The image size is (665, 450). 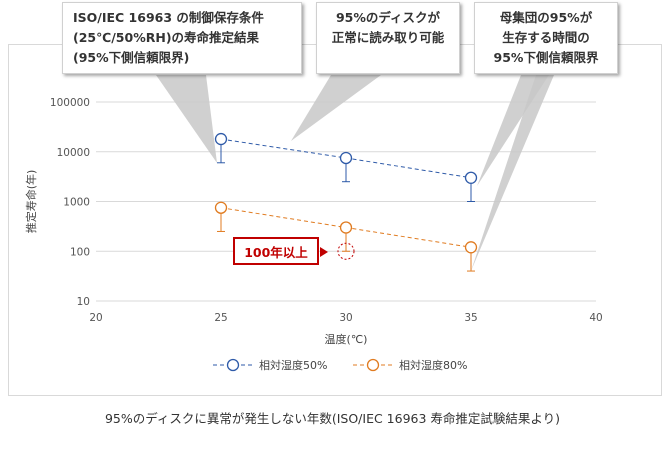 I want to click on callout-line: 母集団の95%が, so click(x=546, y=17).